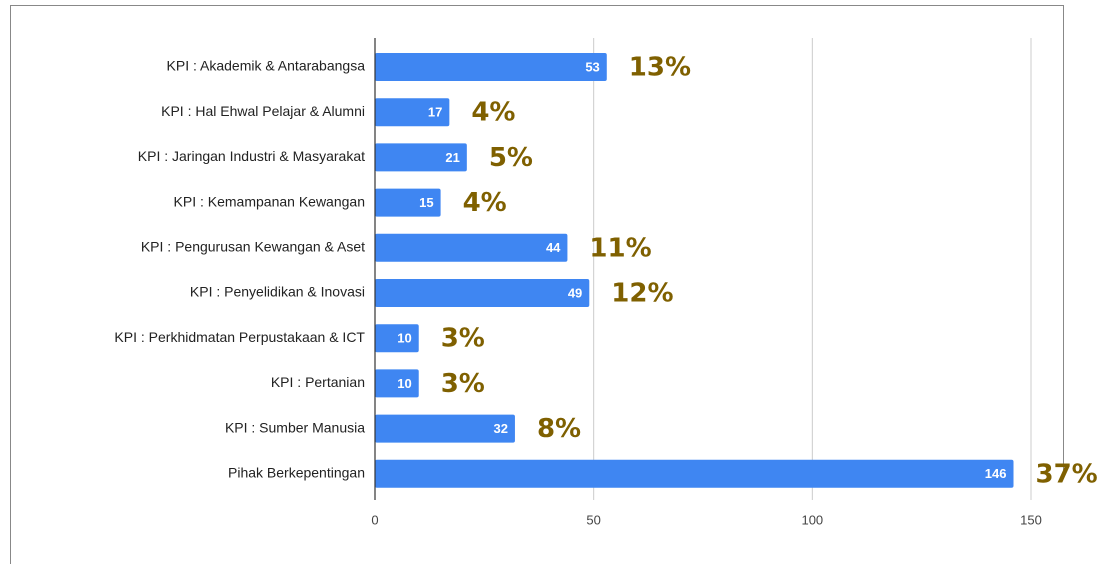 The image size is (1105, 564). I want to click on y-tick-label: KPI : Kemampanan Kewangan, so click(269, 201).